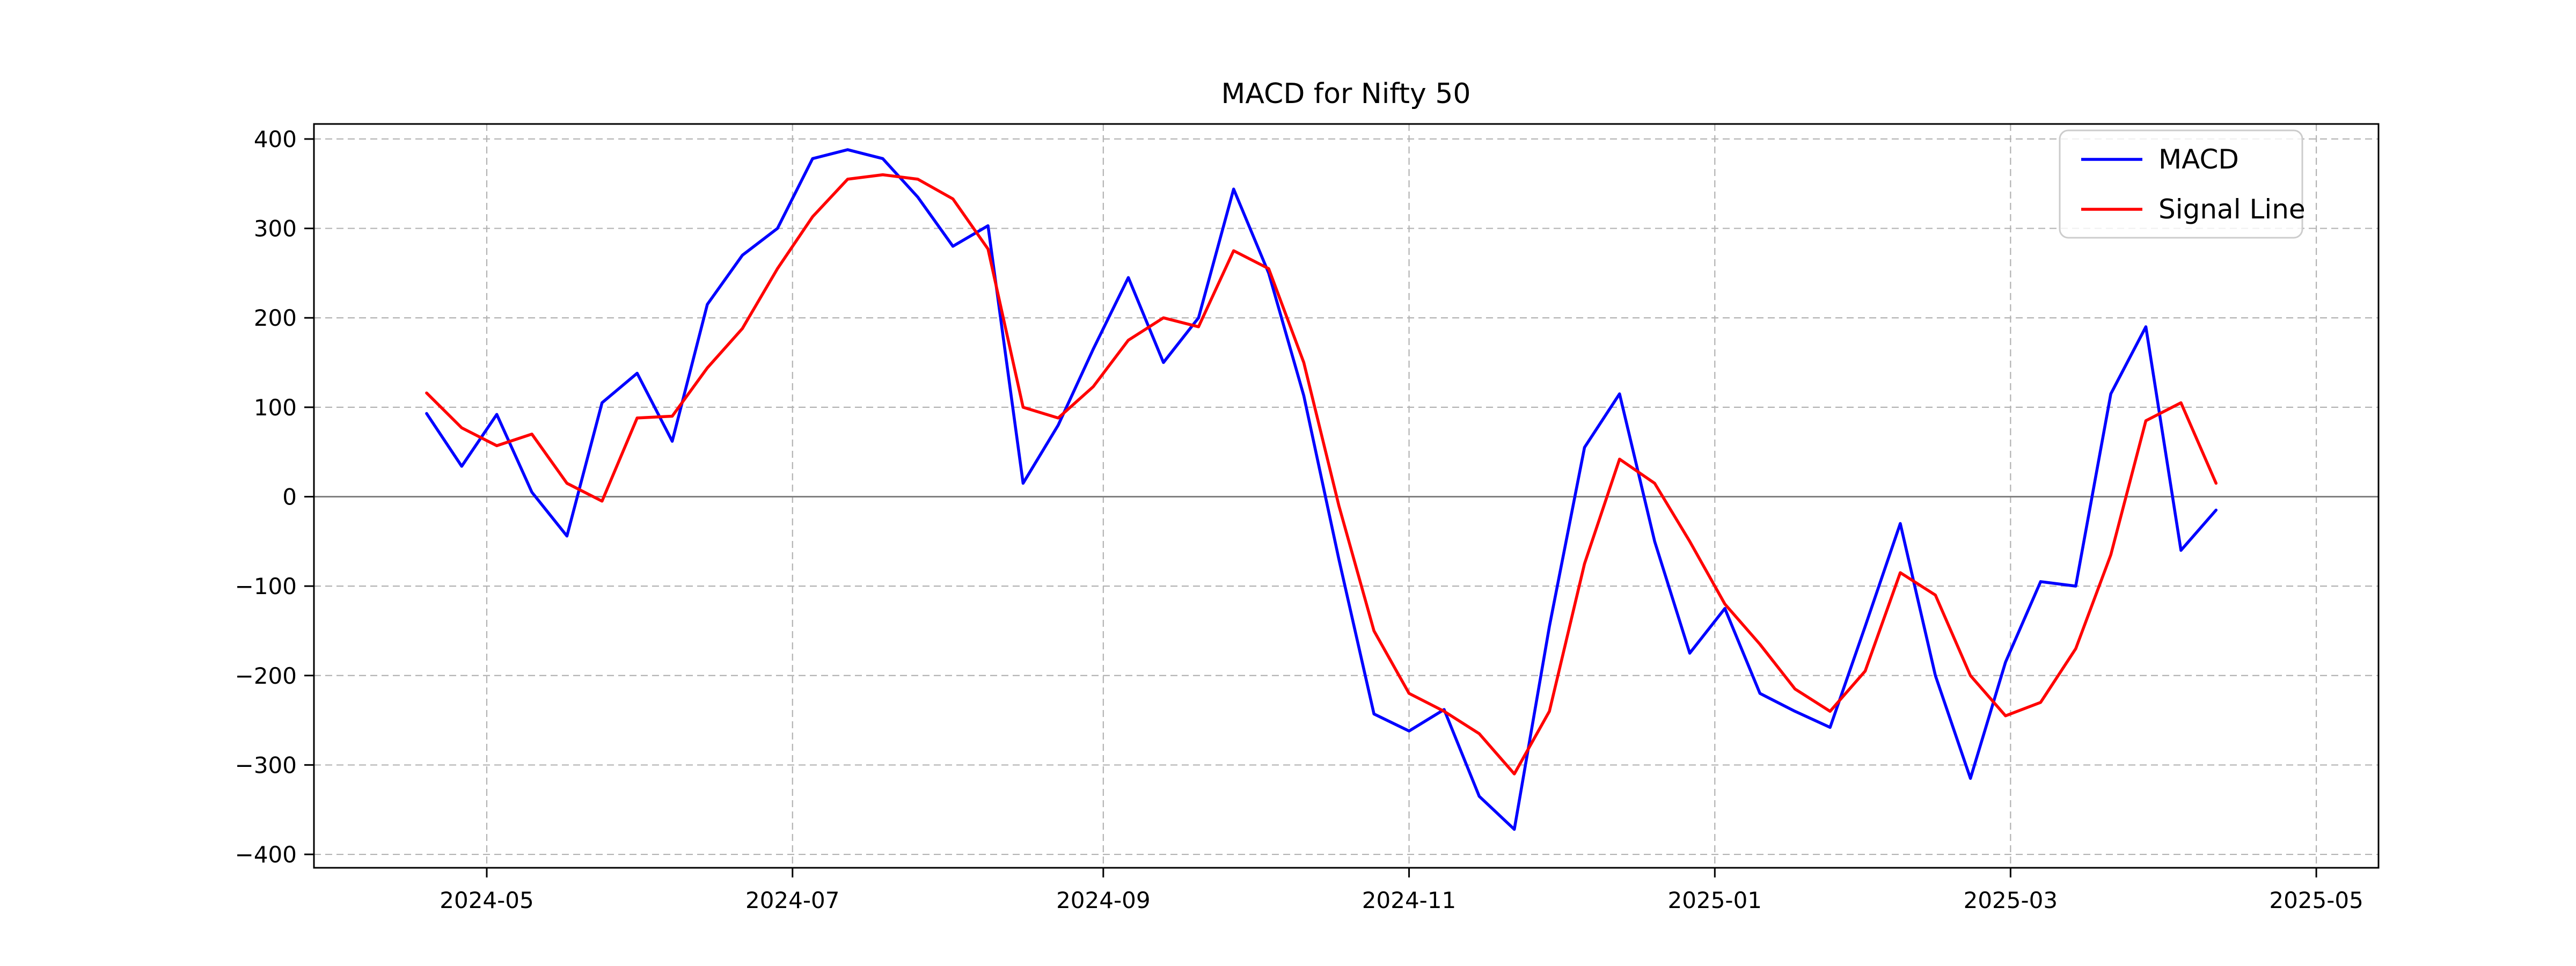 The height and width of the screenshot is (966, 2576). Describe the element at coordinates (266, 676) in the screenshot. I see `y-tick-label--200: −200` at that location.